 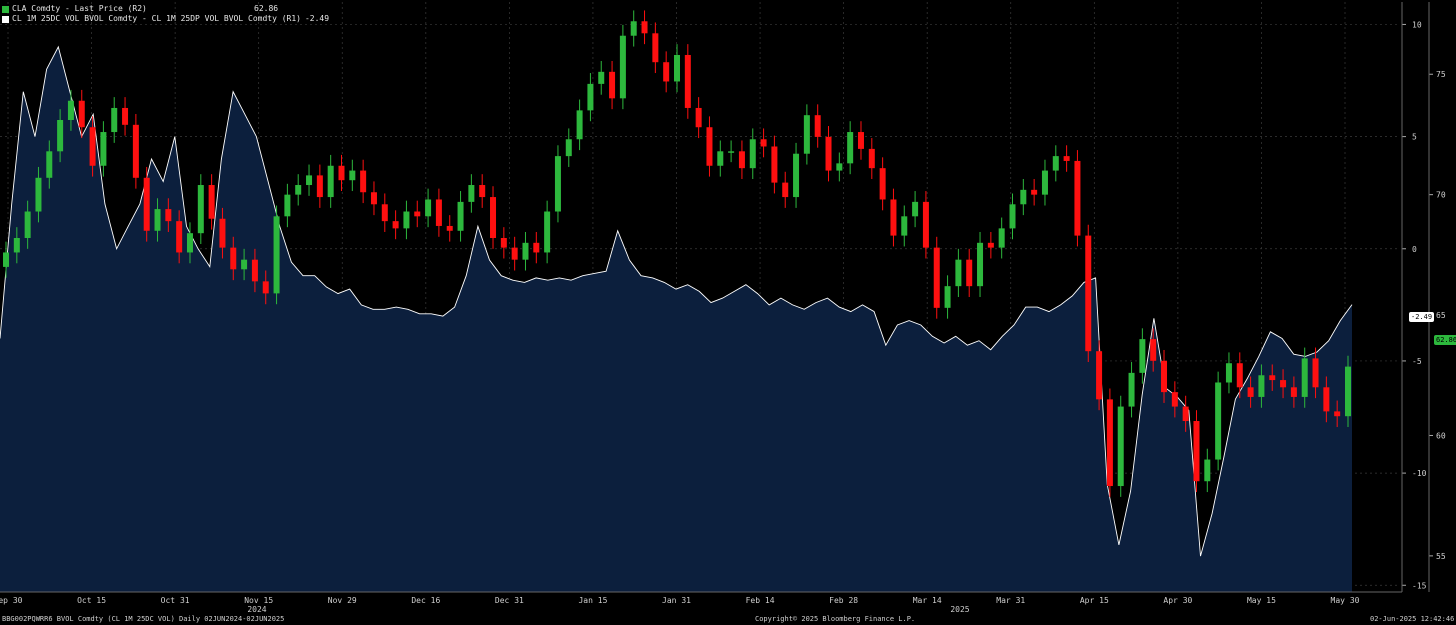 What do you see at coordinates (1445, 340) in the screenshot?
I see `price-last-badge: 62.86` at bounding box center [1445, 340].